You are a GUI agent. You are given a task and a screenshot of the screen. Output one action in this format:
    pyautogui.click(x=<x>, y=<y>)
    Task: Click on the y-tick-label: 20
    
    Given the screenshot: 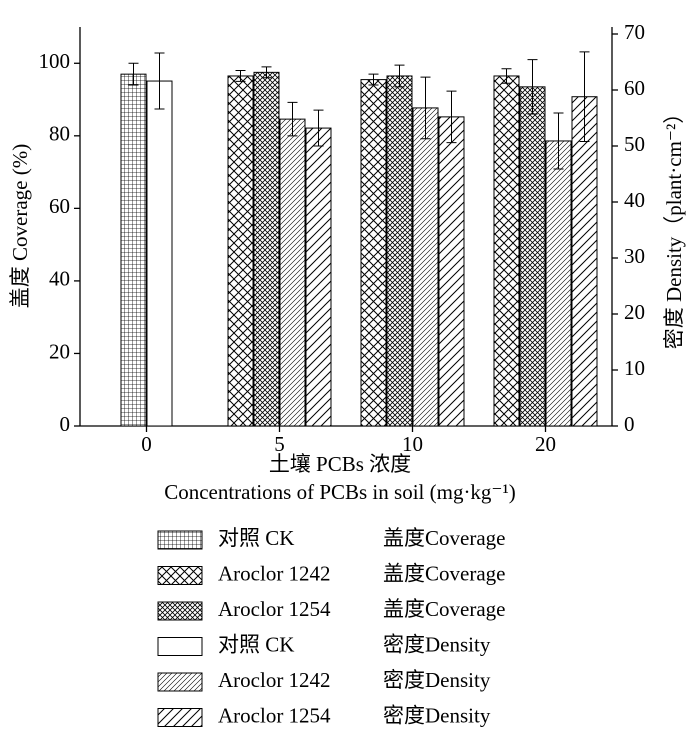 What is the action you would take?
    pyautogui.click(x=59, y=351)
    